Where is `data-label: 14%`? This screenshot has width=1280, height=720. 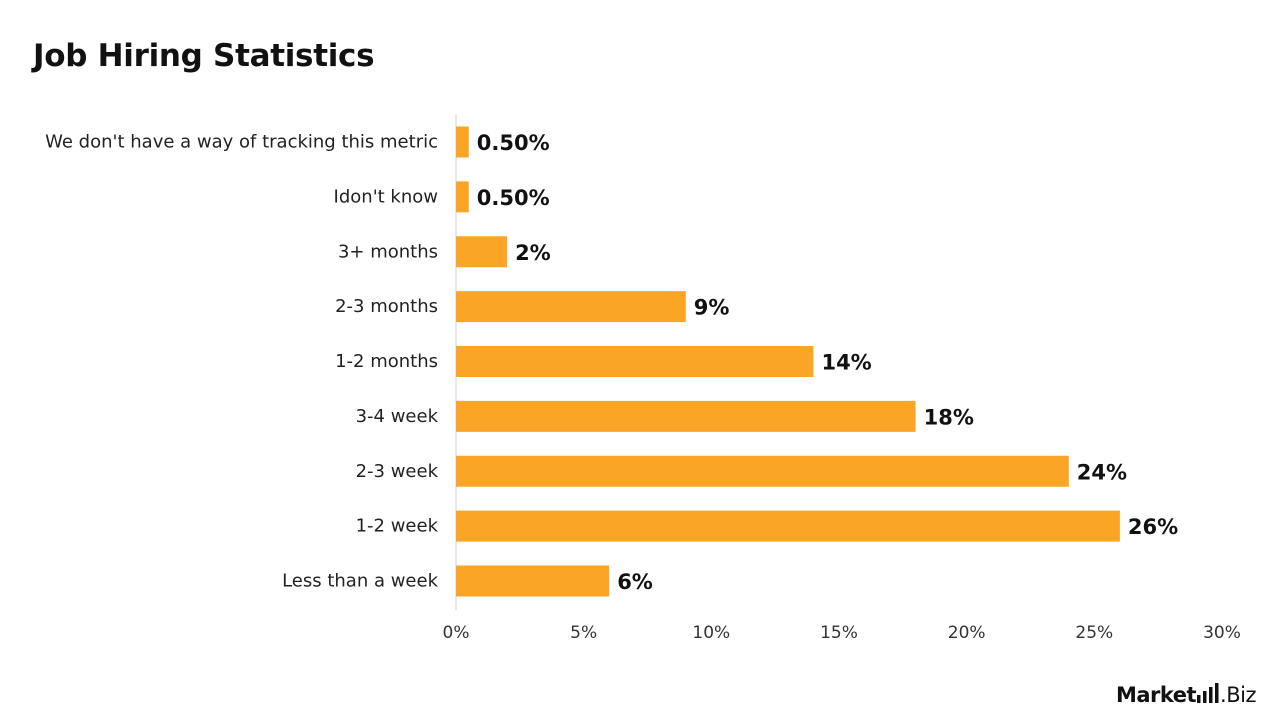
data-label: 14% is located at coordinates (846, 363).